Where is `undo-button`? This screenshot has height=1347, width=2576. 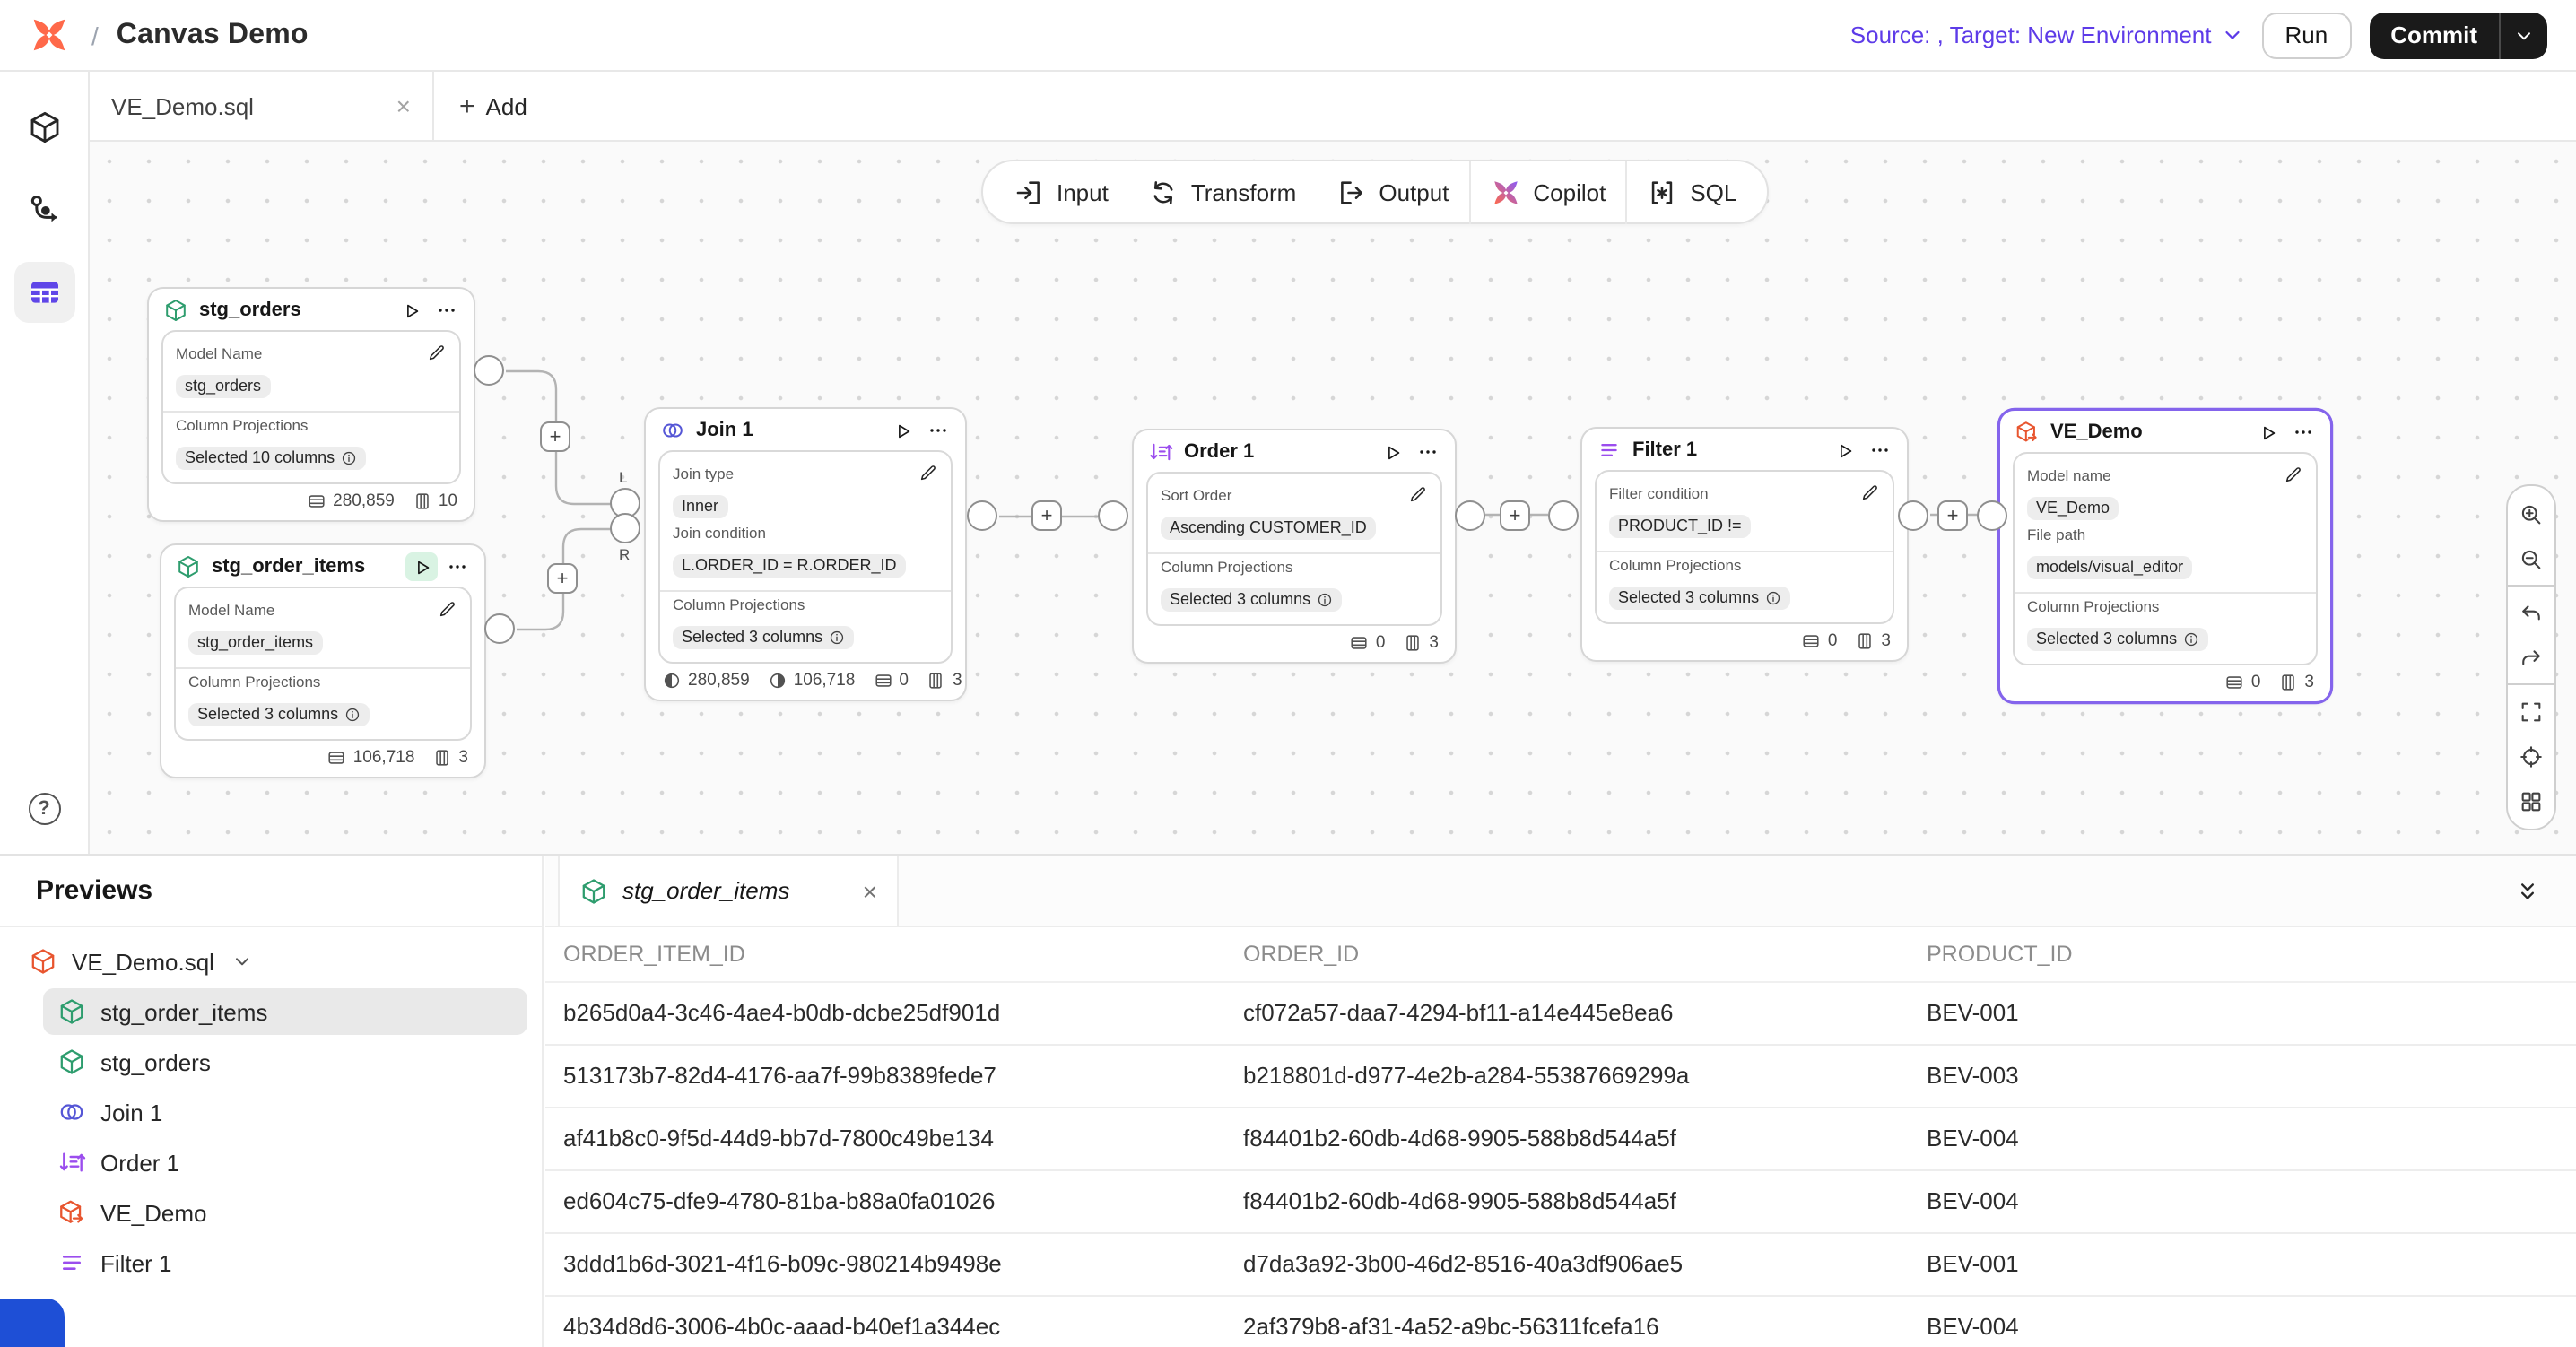
undo-button is located at coordinates (2531, 612).